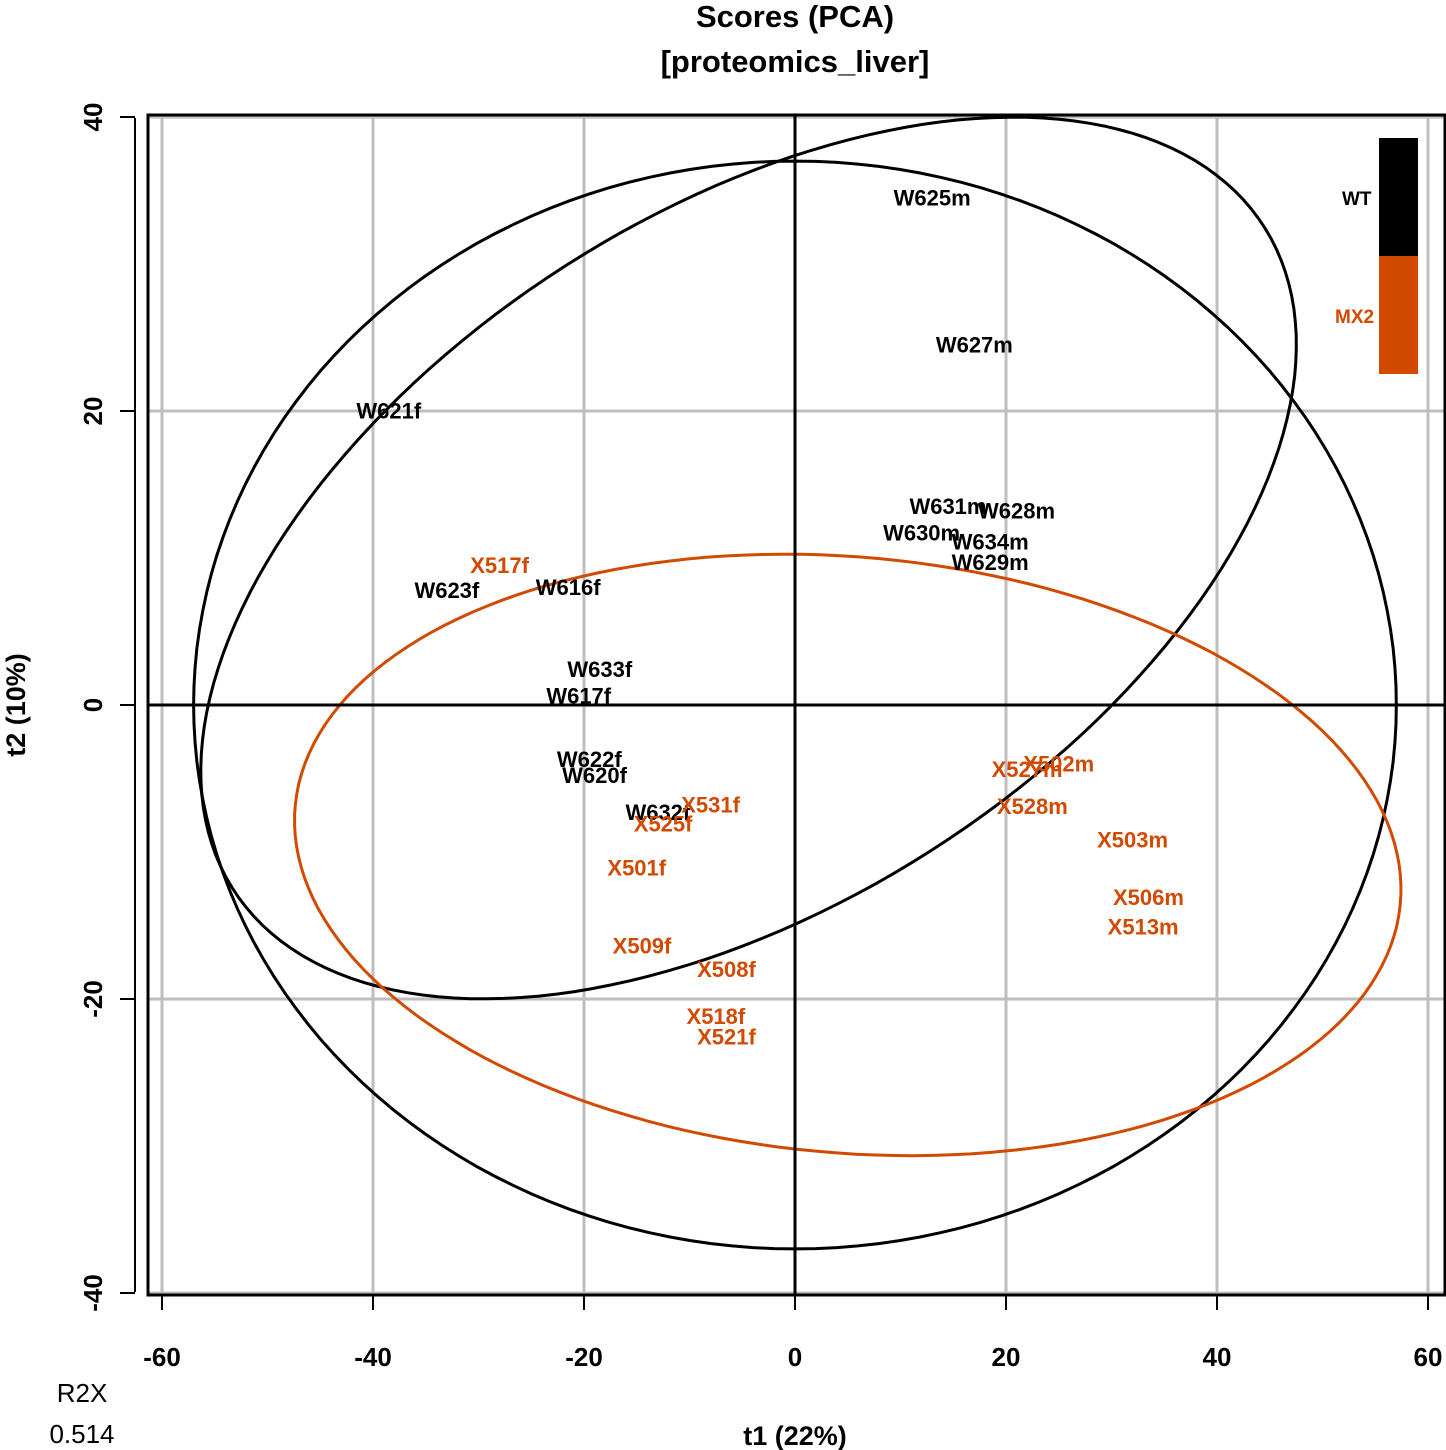  I want to click on y-tick-label: 0, so click(93, 705).